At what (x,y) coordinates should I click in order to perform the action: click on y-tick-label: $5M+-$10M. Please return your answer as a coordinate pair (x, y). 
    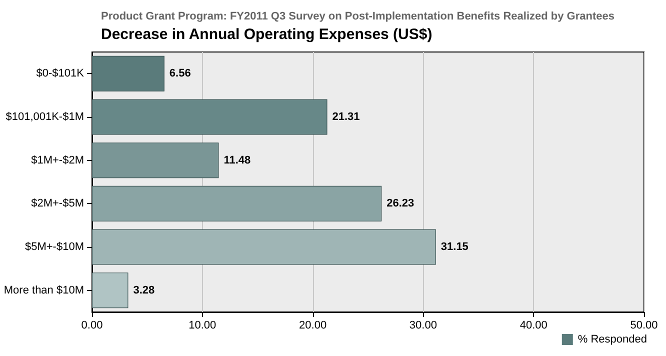
    Looking at the image, I should click on (54, 247).